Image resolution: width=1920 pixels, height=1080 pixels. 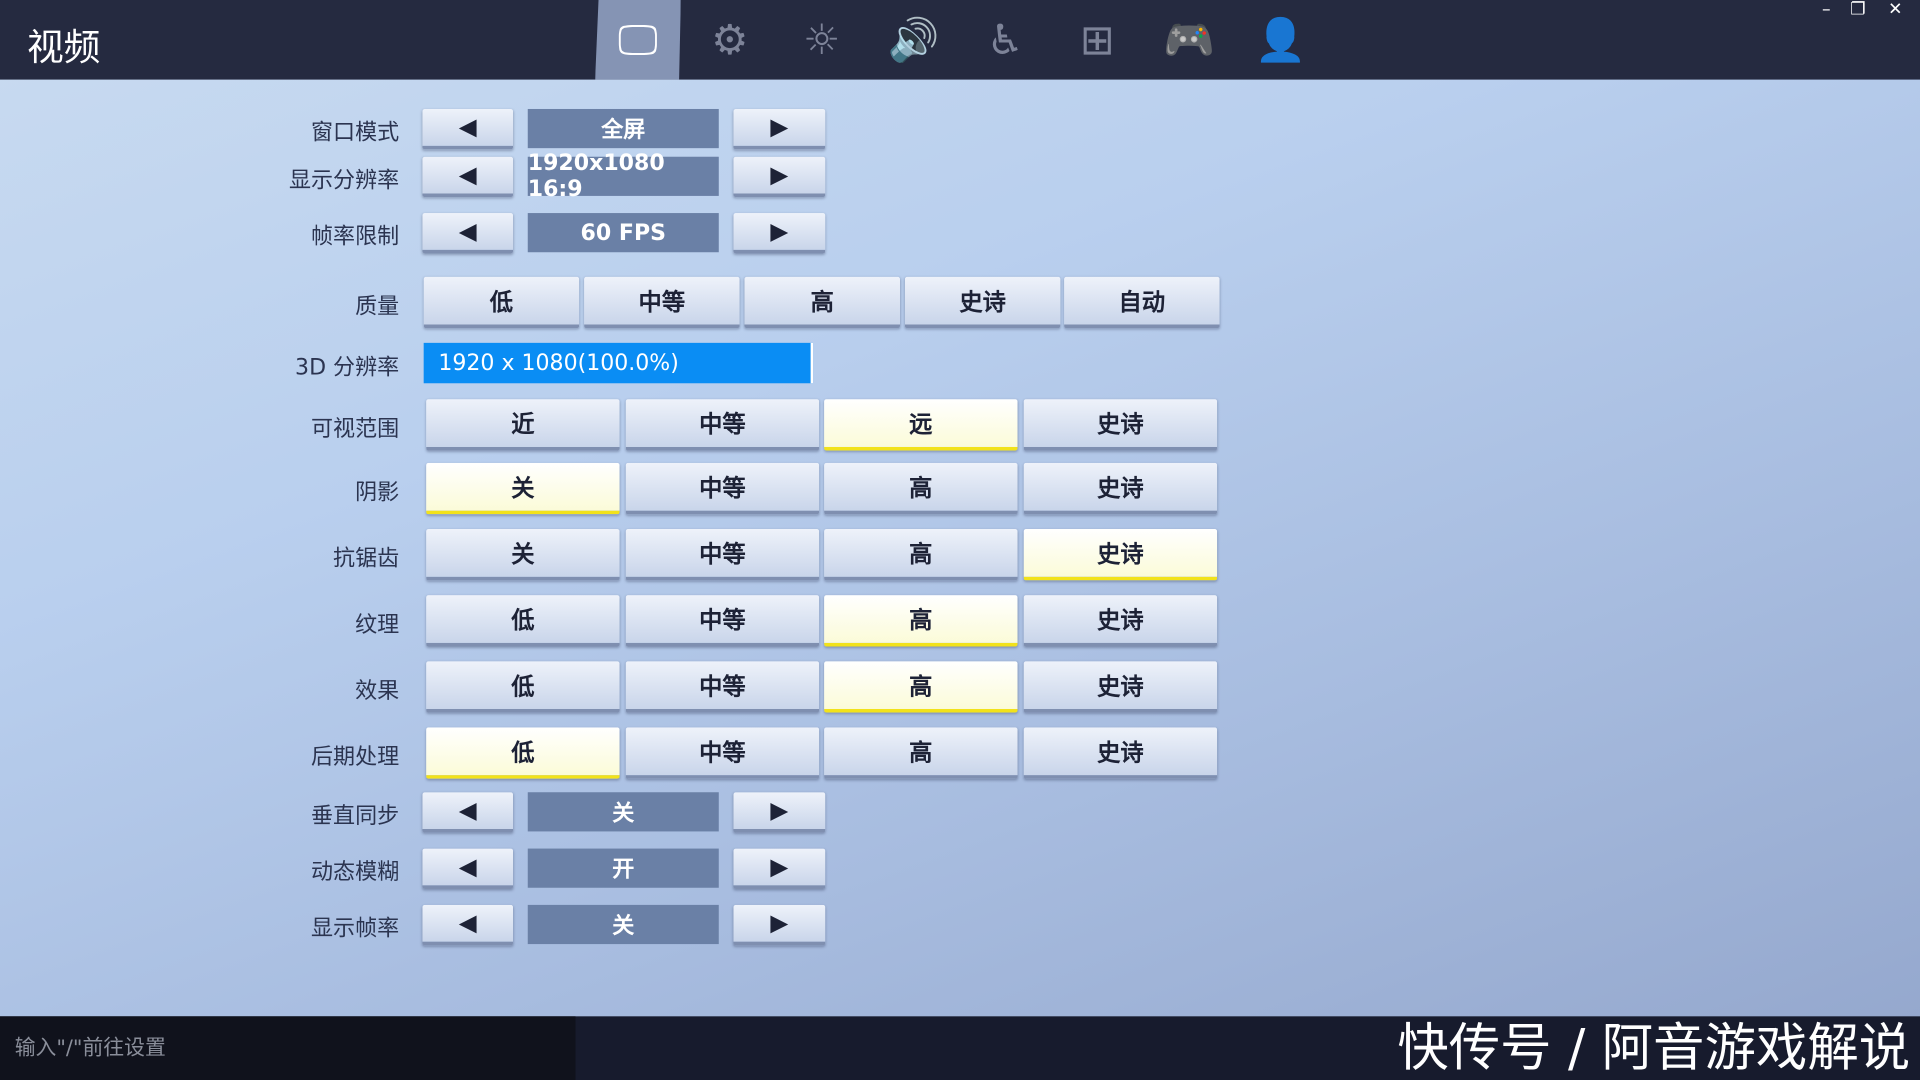 I want to click on quality-option: 中等, so click(x=662, y=302).